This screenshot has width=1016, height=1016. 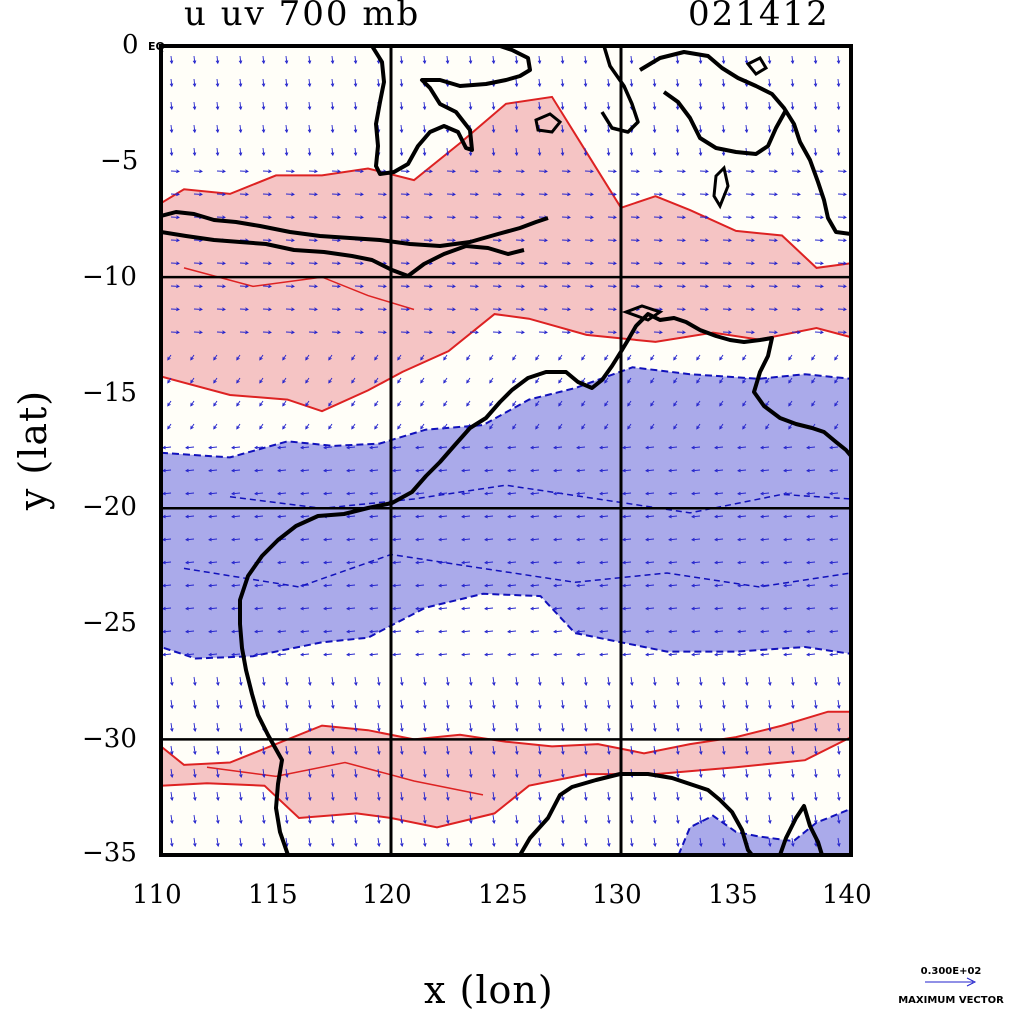 What do you see at coordinates (759, 17) in the screenshot?
I see `title-date: 021412` at bounding box center [759, 17].